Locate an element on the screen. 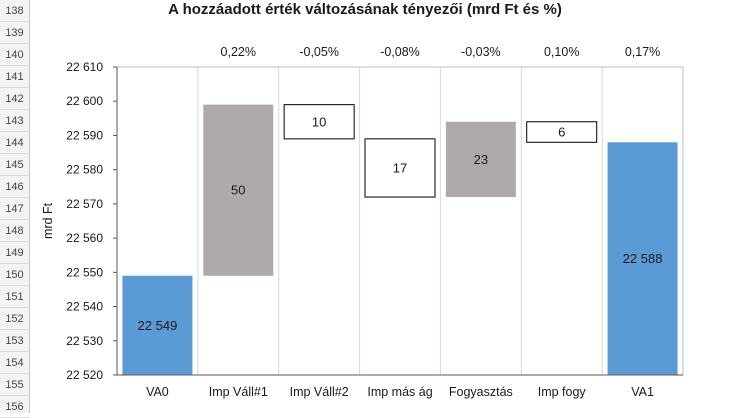 The image size is (729, 418). row-number: 150 is located at coordinates (14, 275).